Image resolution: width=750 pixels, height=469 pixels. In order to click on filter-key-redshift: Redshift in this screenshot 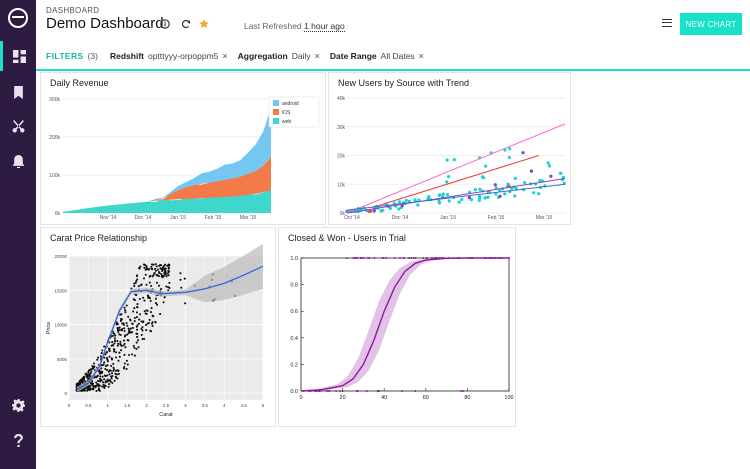, I will do `click(126, 55)`.